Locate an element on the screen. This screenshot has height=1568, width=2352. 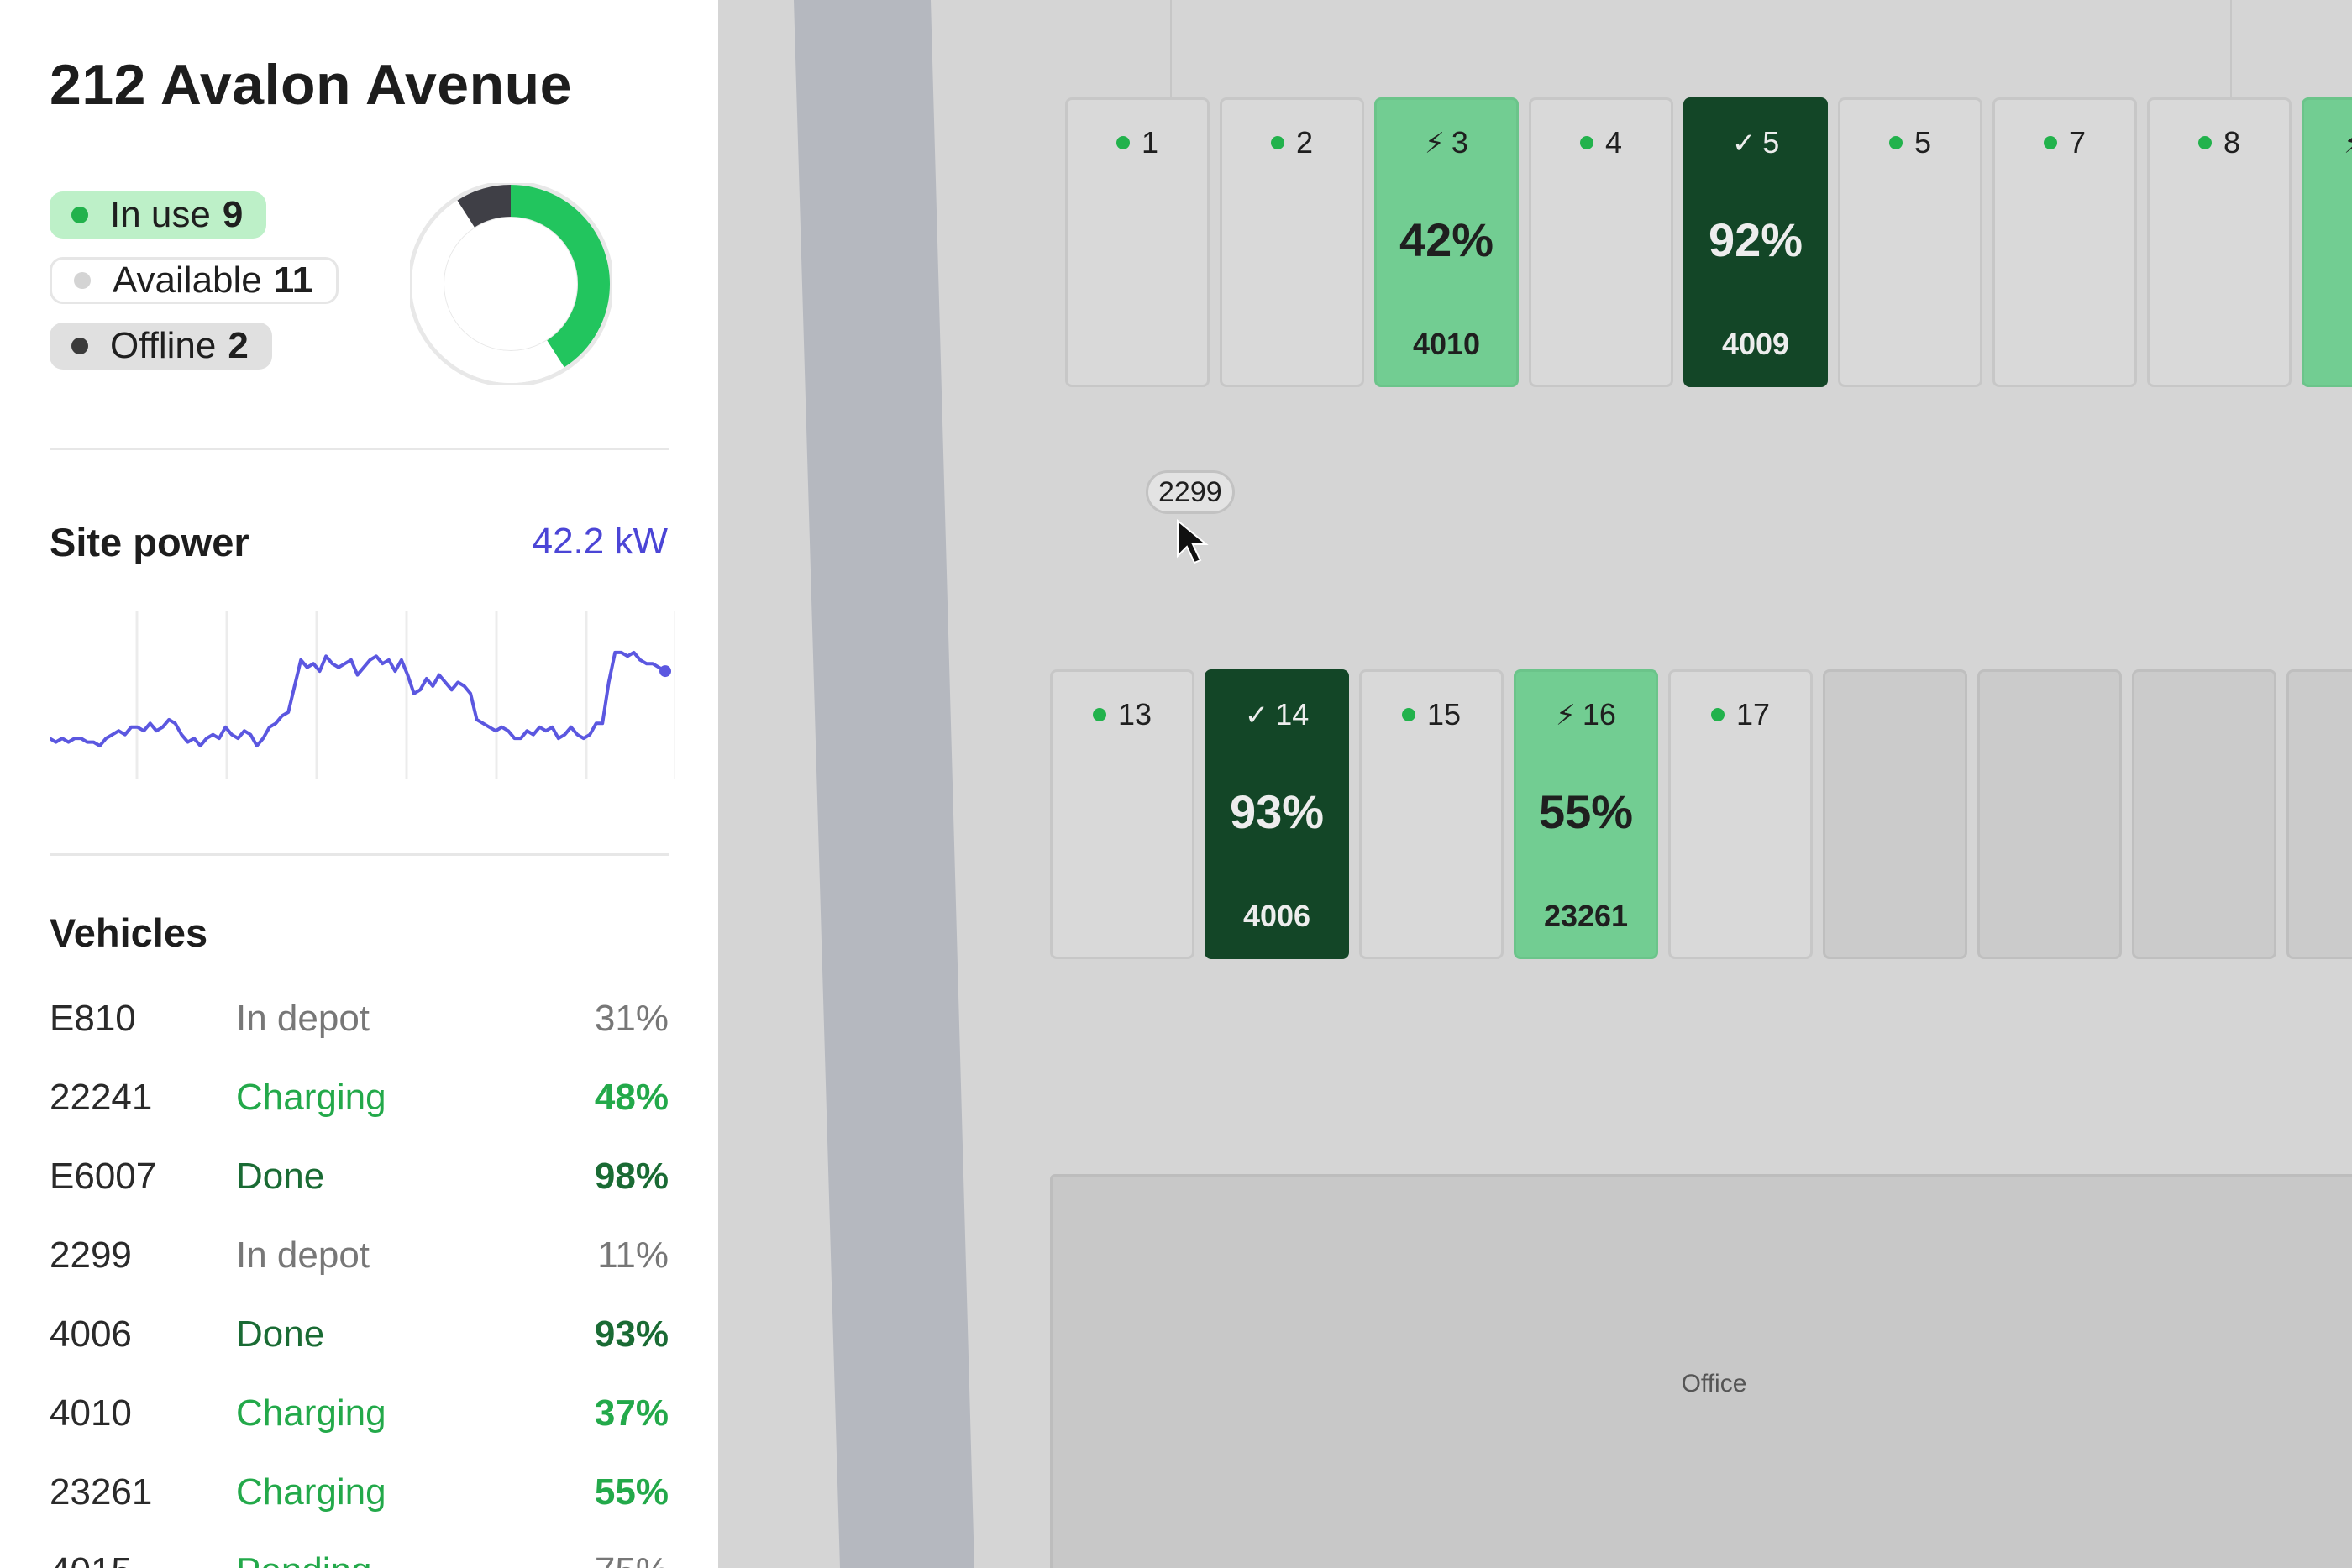
vehicle-id: 2299 is located at coordinates (91, 1255).